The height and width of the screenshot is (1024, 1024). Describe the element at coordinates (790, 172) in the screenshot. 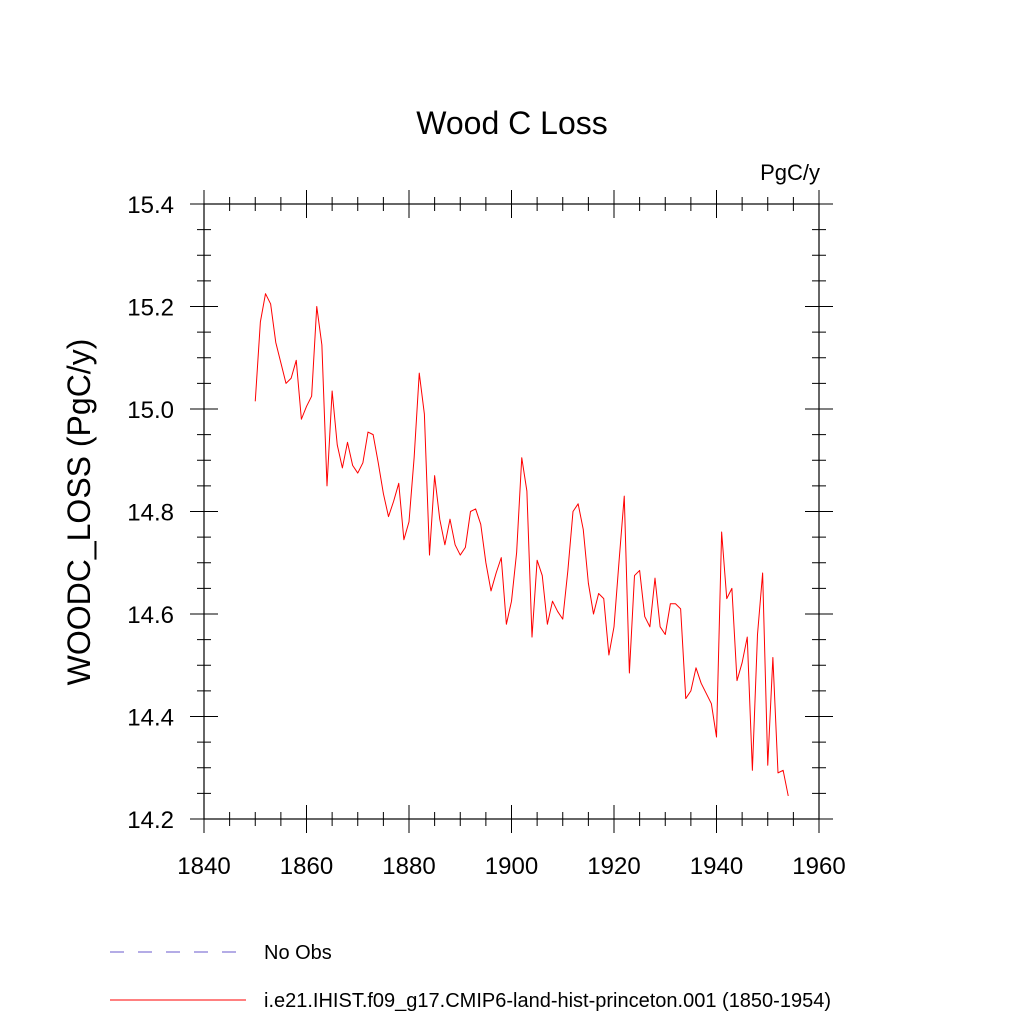

I see `units-label: PgC/y` at that location.